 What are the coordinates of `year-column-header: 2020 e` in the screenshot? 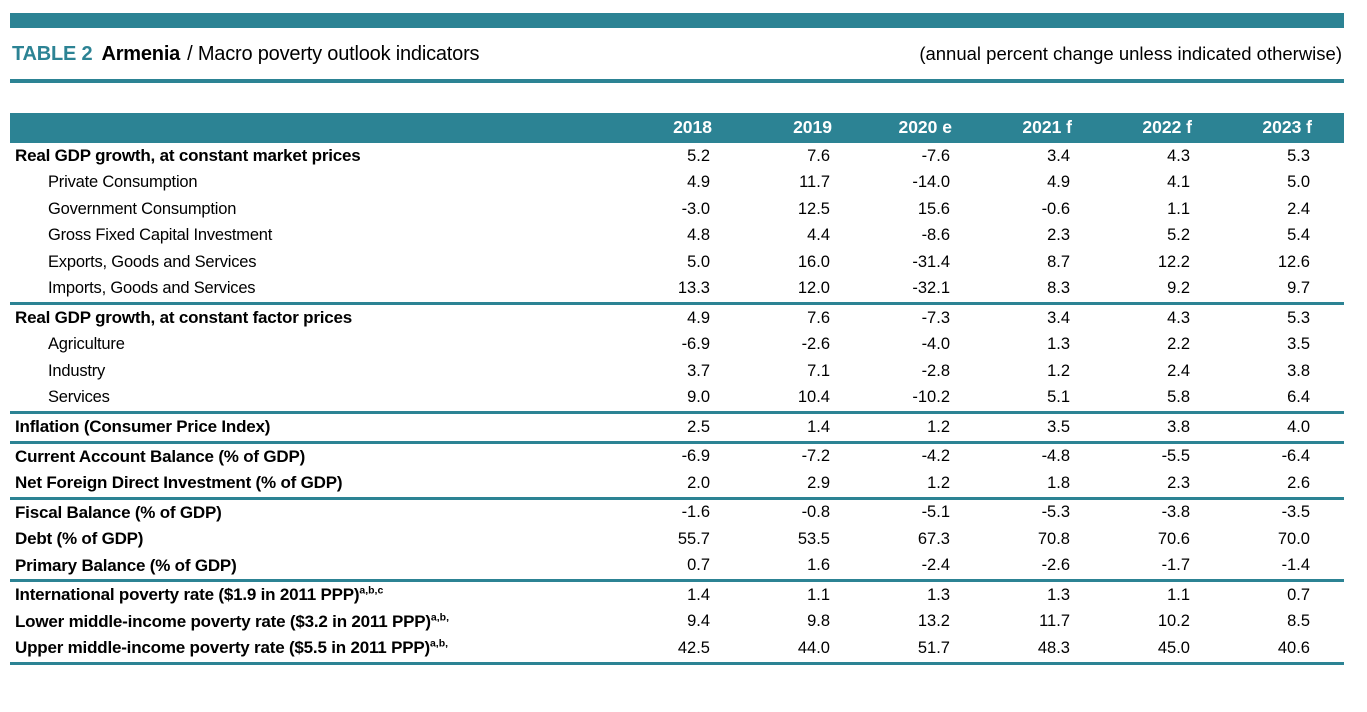 It's located at (924, 128).